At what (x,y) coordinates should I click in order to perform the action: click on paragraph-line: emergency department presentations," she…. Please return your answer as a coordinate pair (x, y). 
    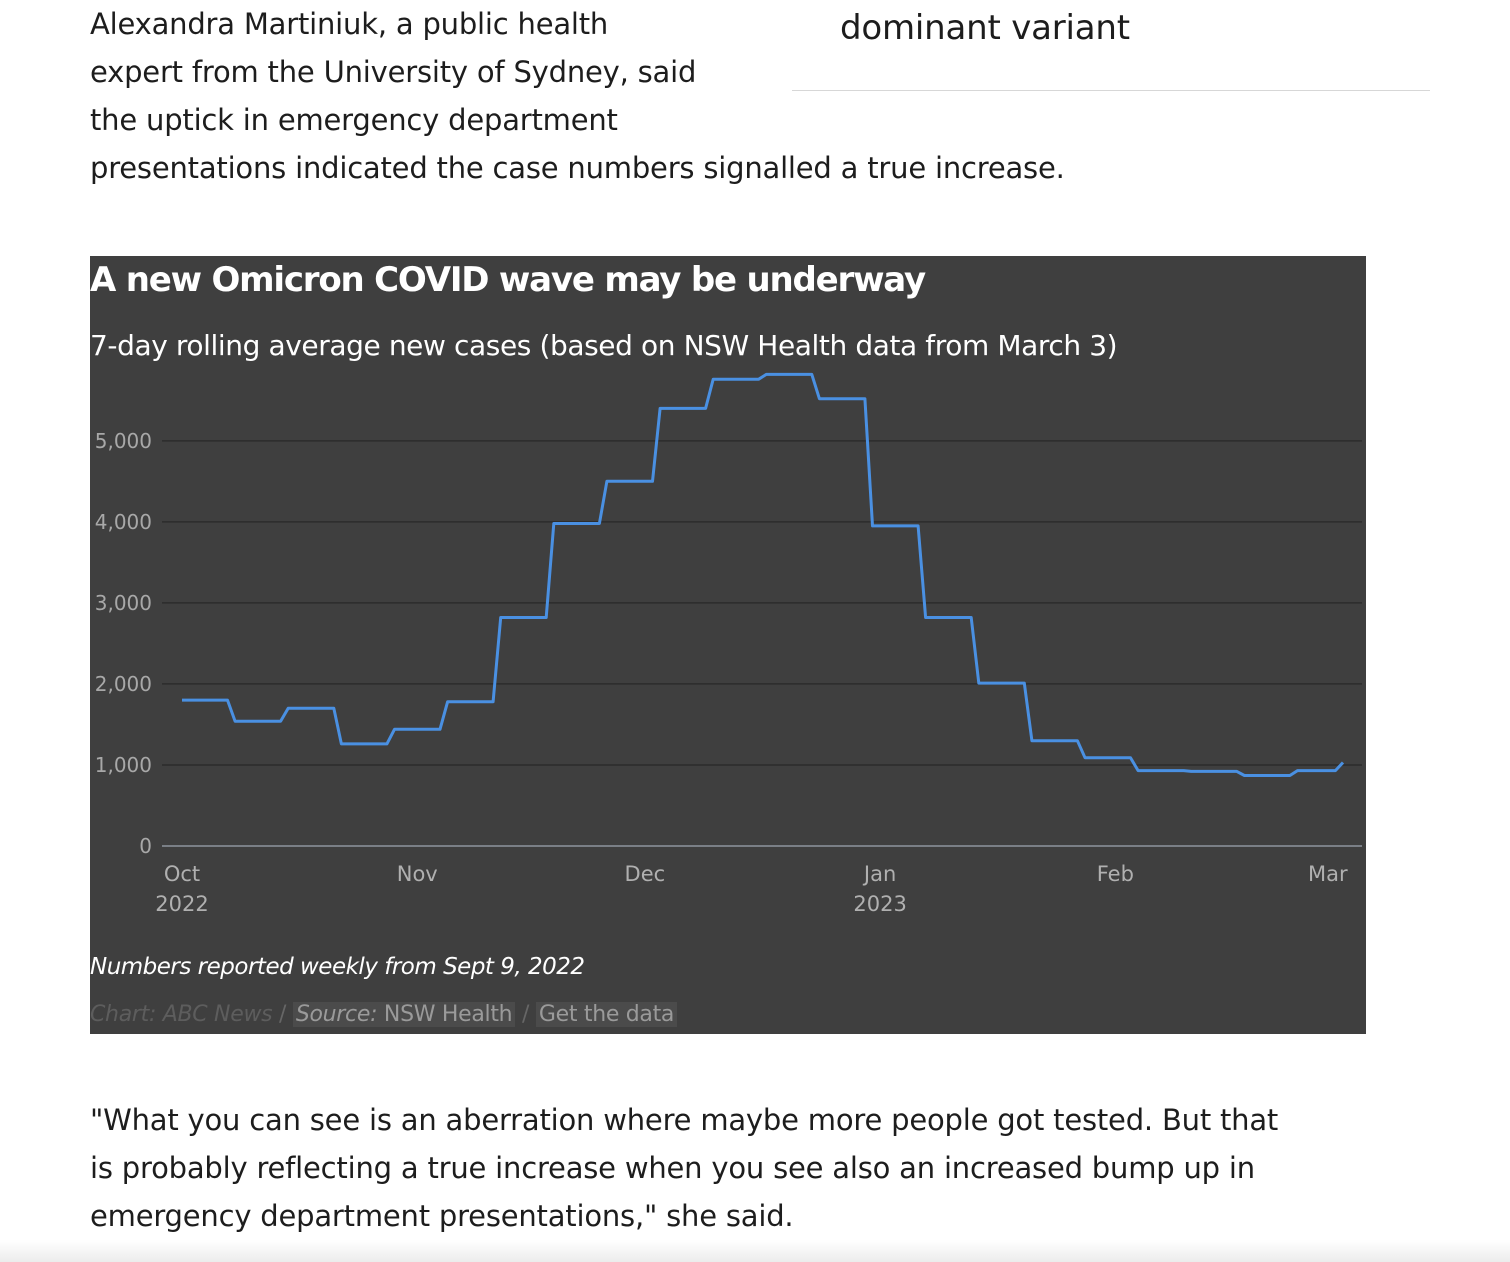
    Looking at the image, I should click on (442, 1216).